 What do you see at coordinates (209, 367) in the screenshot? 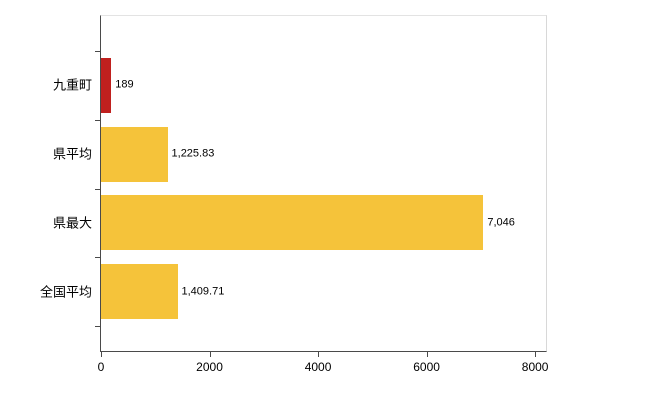
I see `x-tick-label-1: 2000` at bounding box center [209, 367].